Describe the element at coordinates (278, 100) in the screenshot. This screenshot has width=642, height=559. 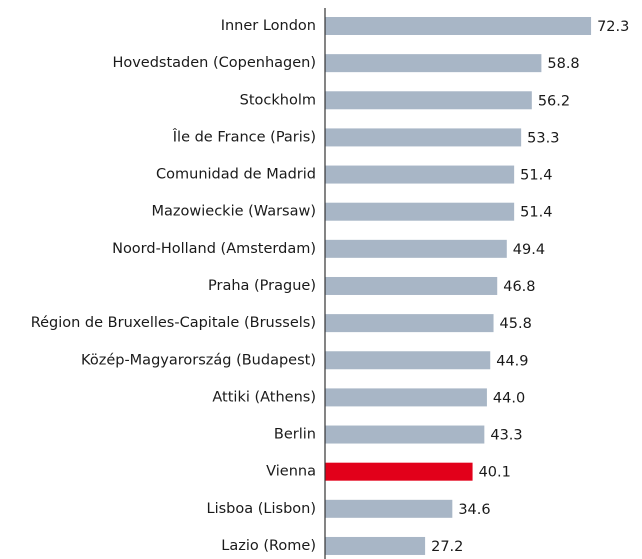
I see `category-label: Stockholm` at that location.